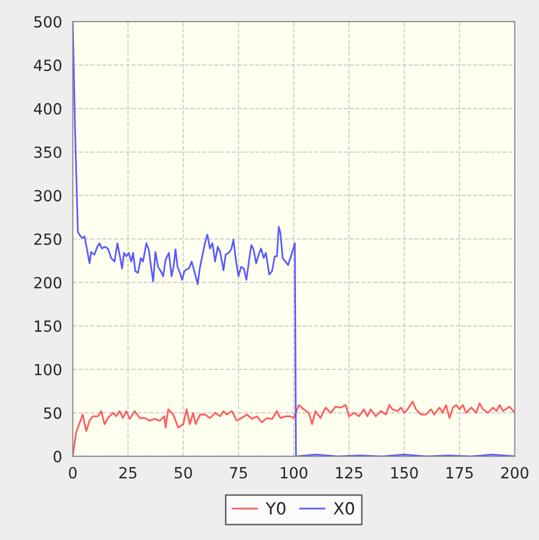  Describe the element at coordinates (294, 472) in the screenshot. I see `x-tick-label: 100` at that location.